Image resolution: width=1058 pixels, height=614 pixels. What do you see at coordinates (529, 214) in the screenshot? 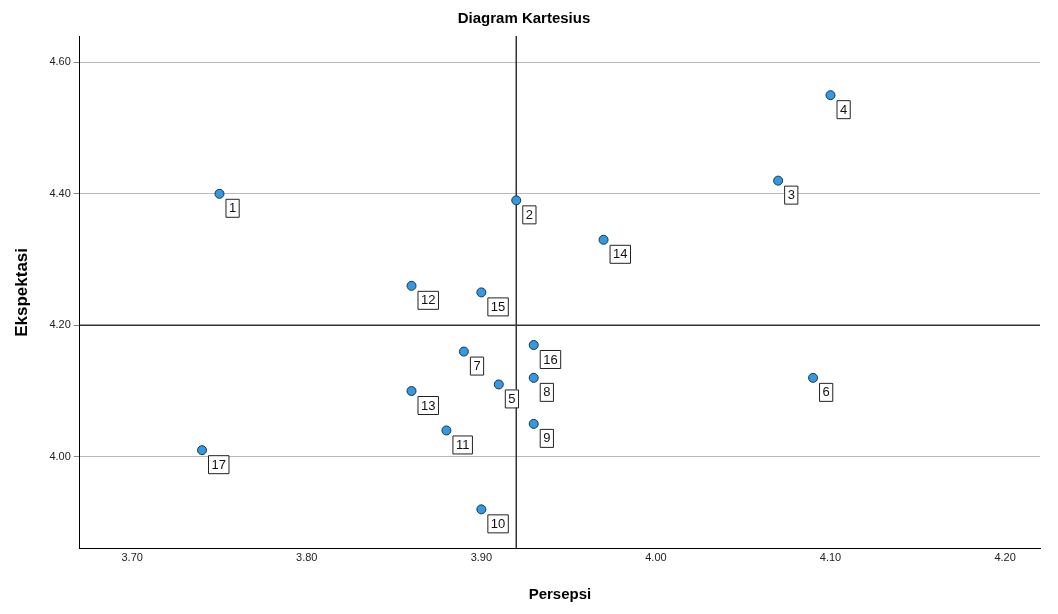
I see `annotation: 2` at bounding box center [529, 214].